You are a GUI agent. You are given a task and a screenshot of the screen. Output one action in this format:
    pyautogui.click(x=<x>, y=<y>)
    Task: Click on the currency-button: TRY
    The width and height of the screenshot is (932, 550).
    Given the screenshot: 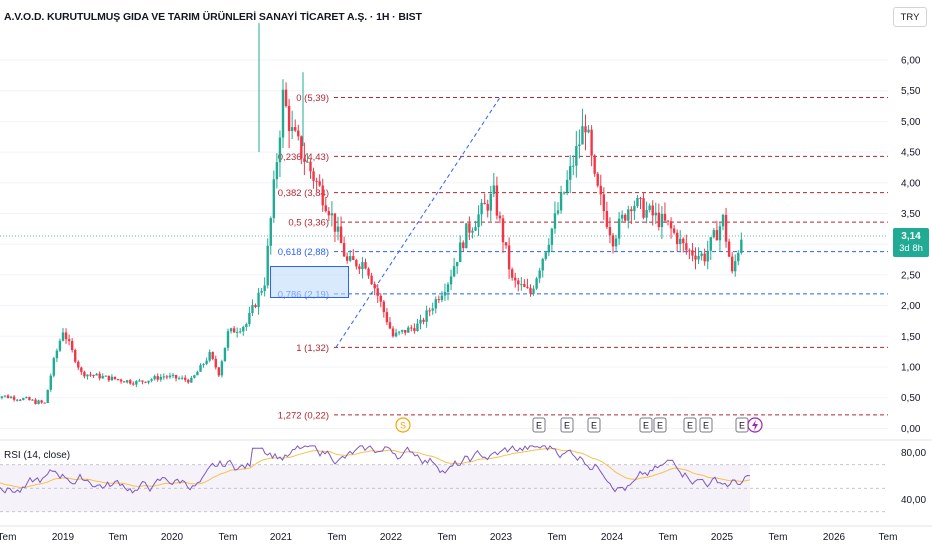 What is the action you would take?
    pyautogui.click(x=910, y=17)
    